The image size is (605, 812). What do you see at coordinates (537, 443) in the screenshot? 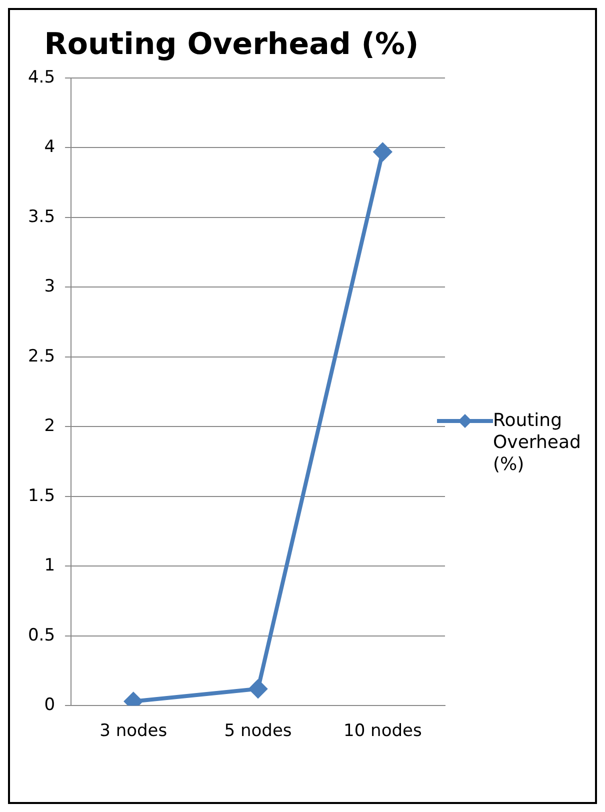
I see `legend-label: Routing Overhead (%)` at bounding box center [537, 443].